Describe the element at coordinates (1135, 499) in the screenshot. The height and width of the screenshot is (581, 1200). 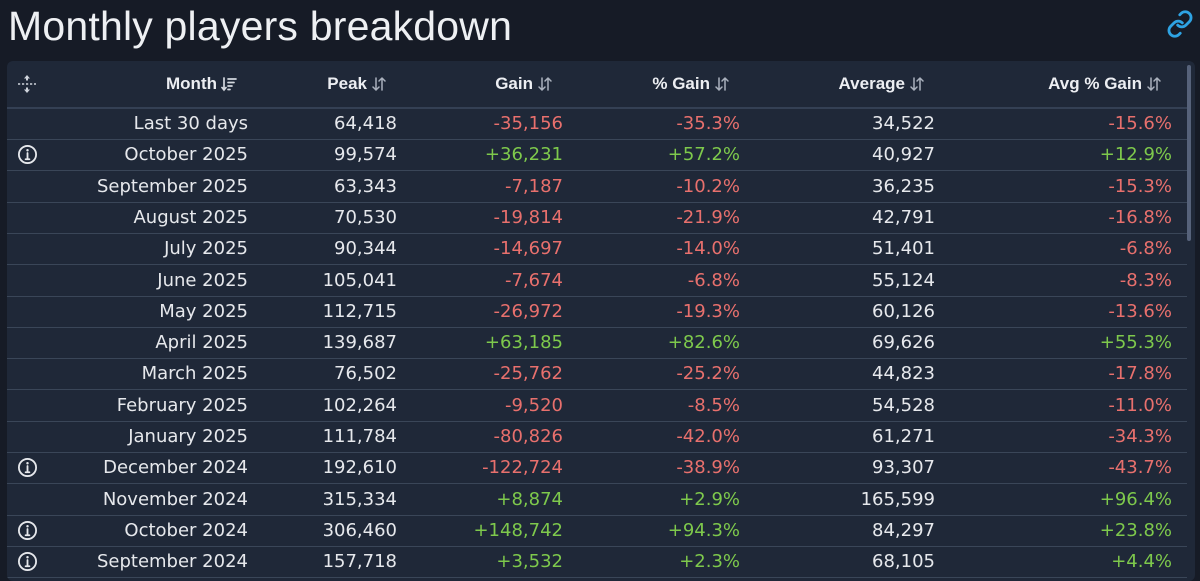
I see `row-avg-pct-gain-cell: +96.4%` at that location.